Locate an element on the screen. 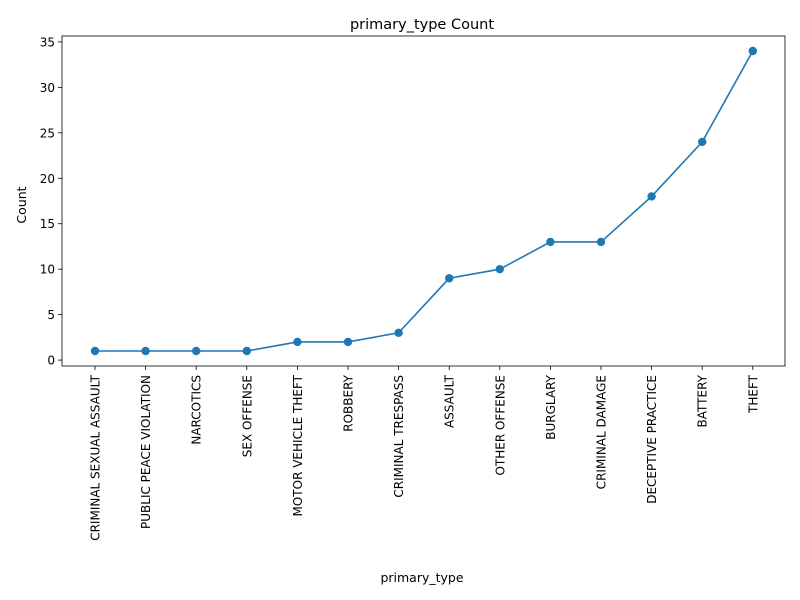 Image resolution: width=800 pixels, height=600 pixels. y-tick-label: 35 is located at coordinates (47, 42).